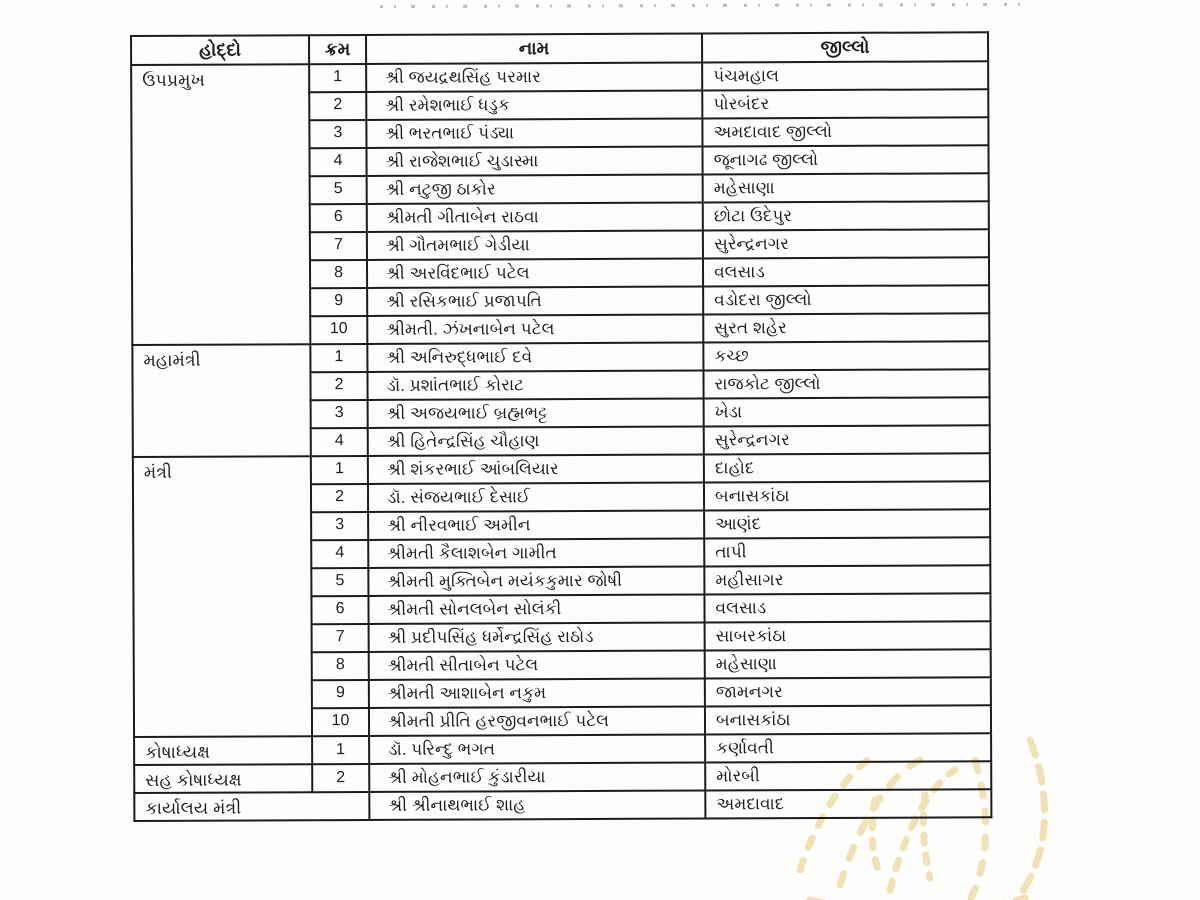 The image size is (1200, 900). What do you see at coordinates (847, 551) in the screenshot?
I see `district-cell: તાપી` at bounding box center [847, 551].